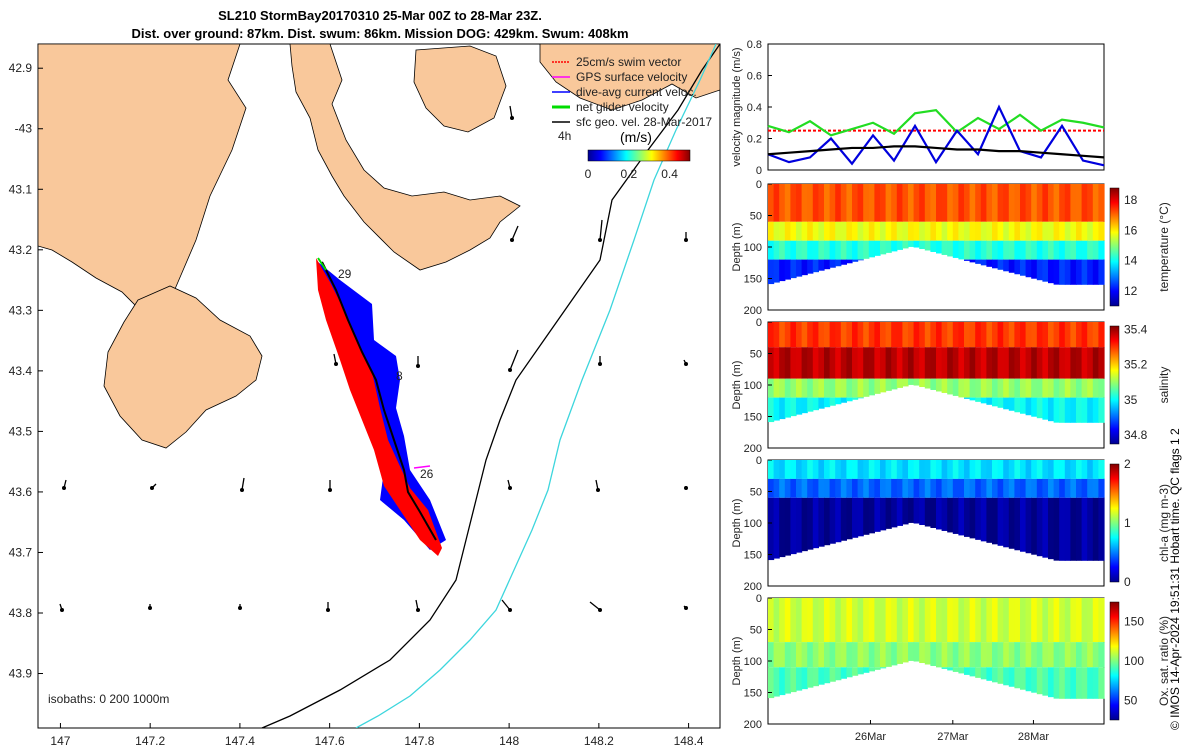  What do you see at coordinates (753, 725) in the screenshot?
I see `section-ytick-label: 200` at bounding box center [753, 725].